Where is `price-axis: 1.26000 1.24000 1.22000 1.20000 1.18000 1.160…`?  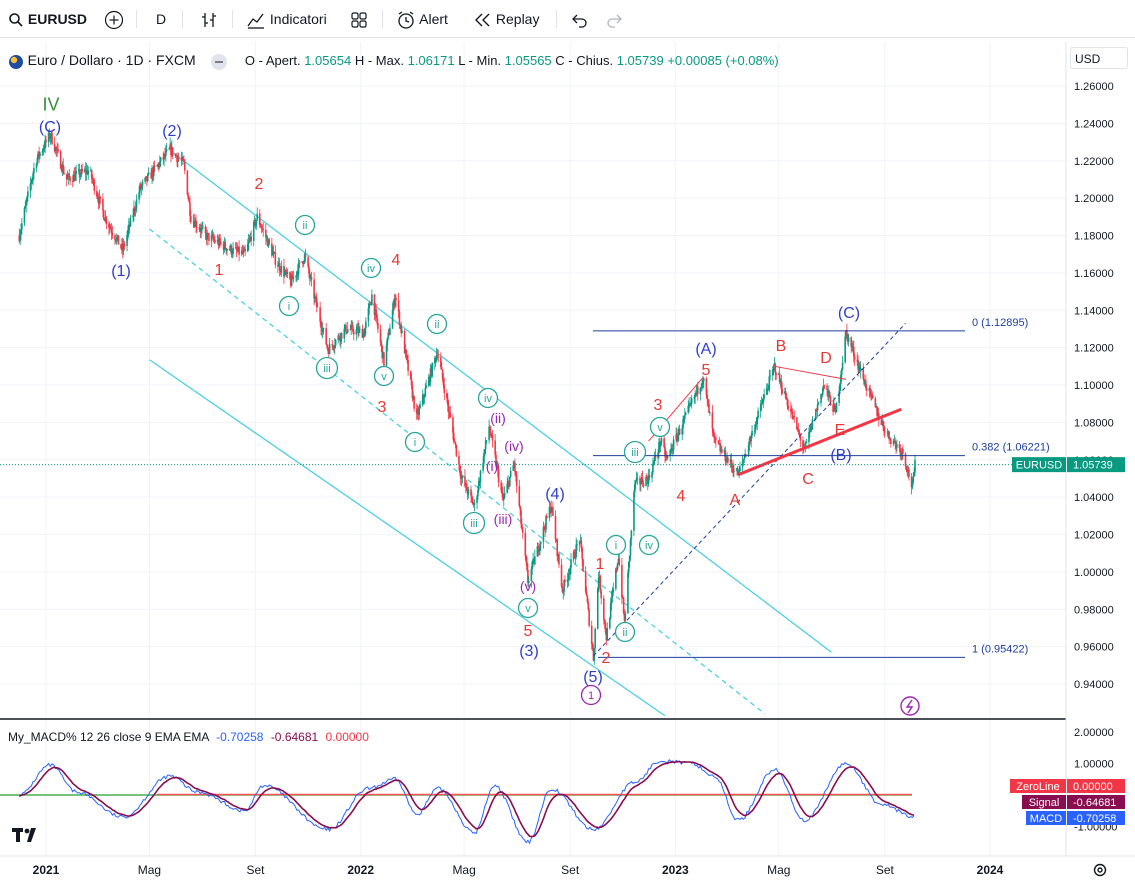 price-axis: 1.26000 1.24000 1.22000 1.20000 1.18000 1.160… is located at coordinates (1094, 386).